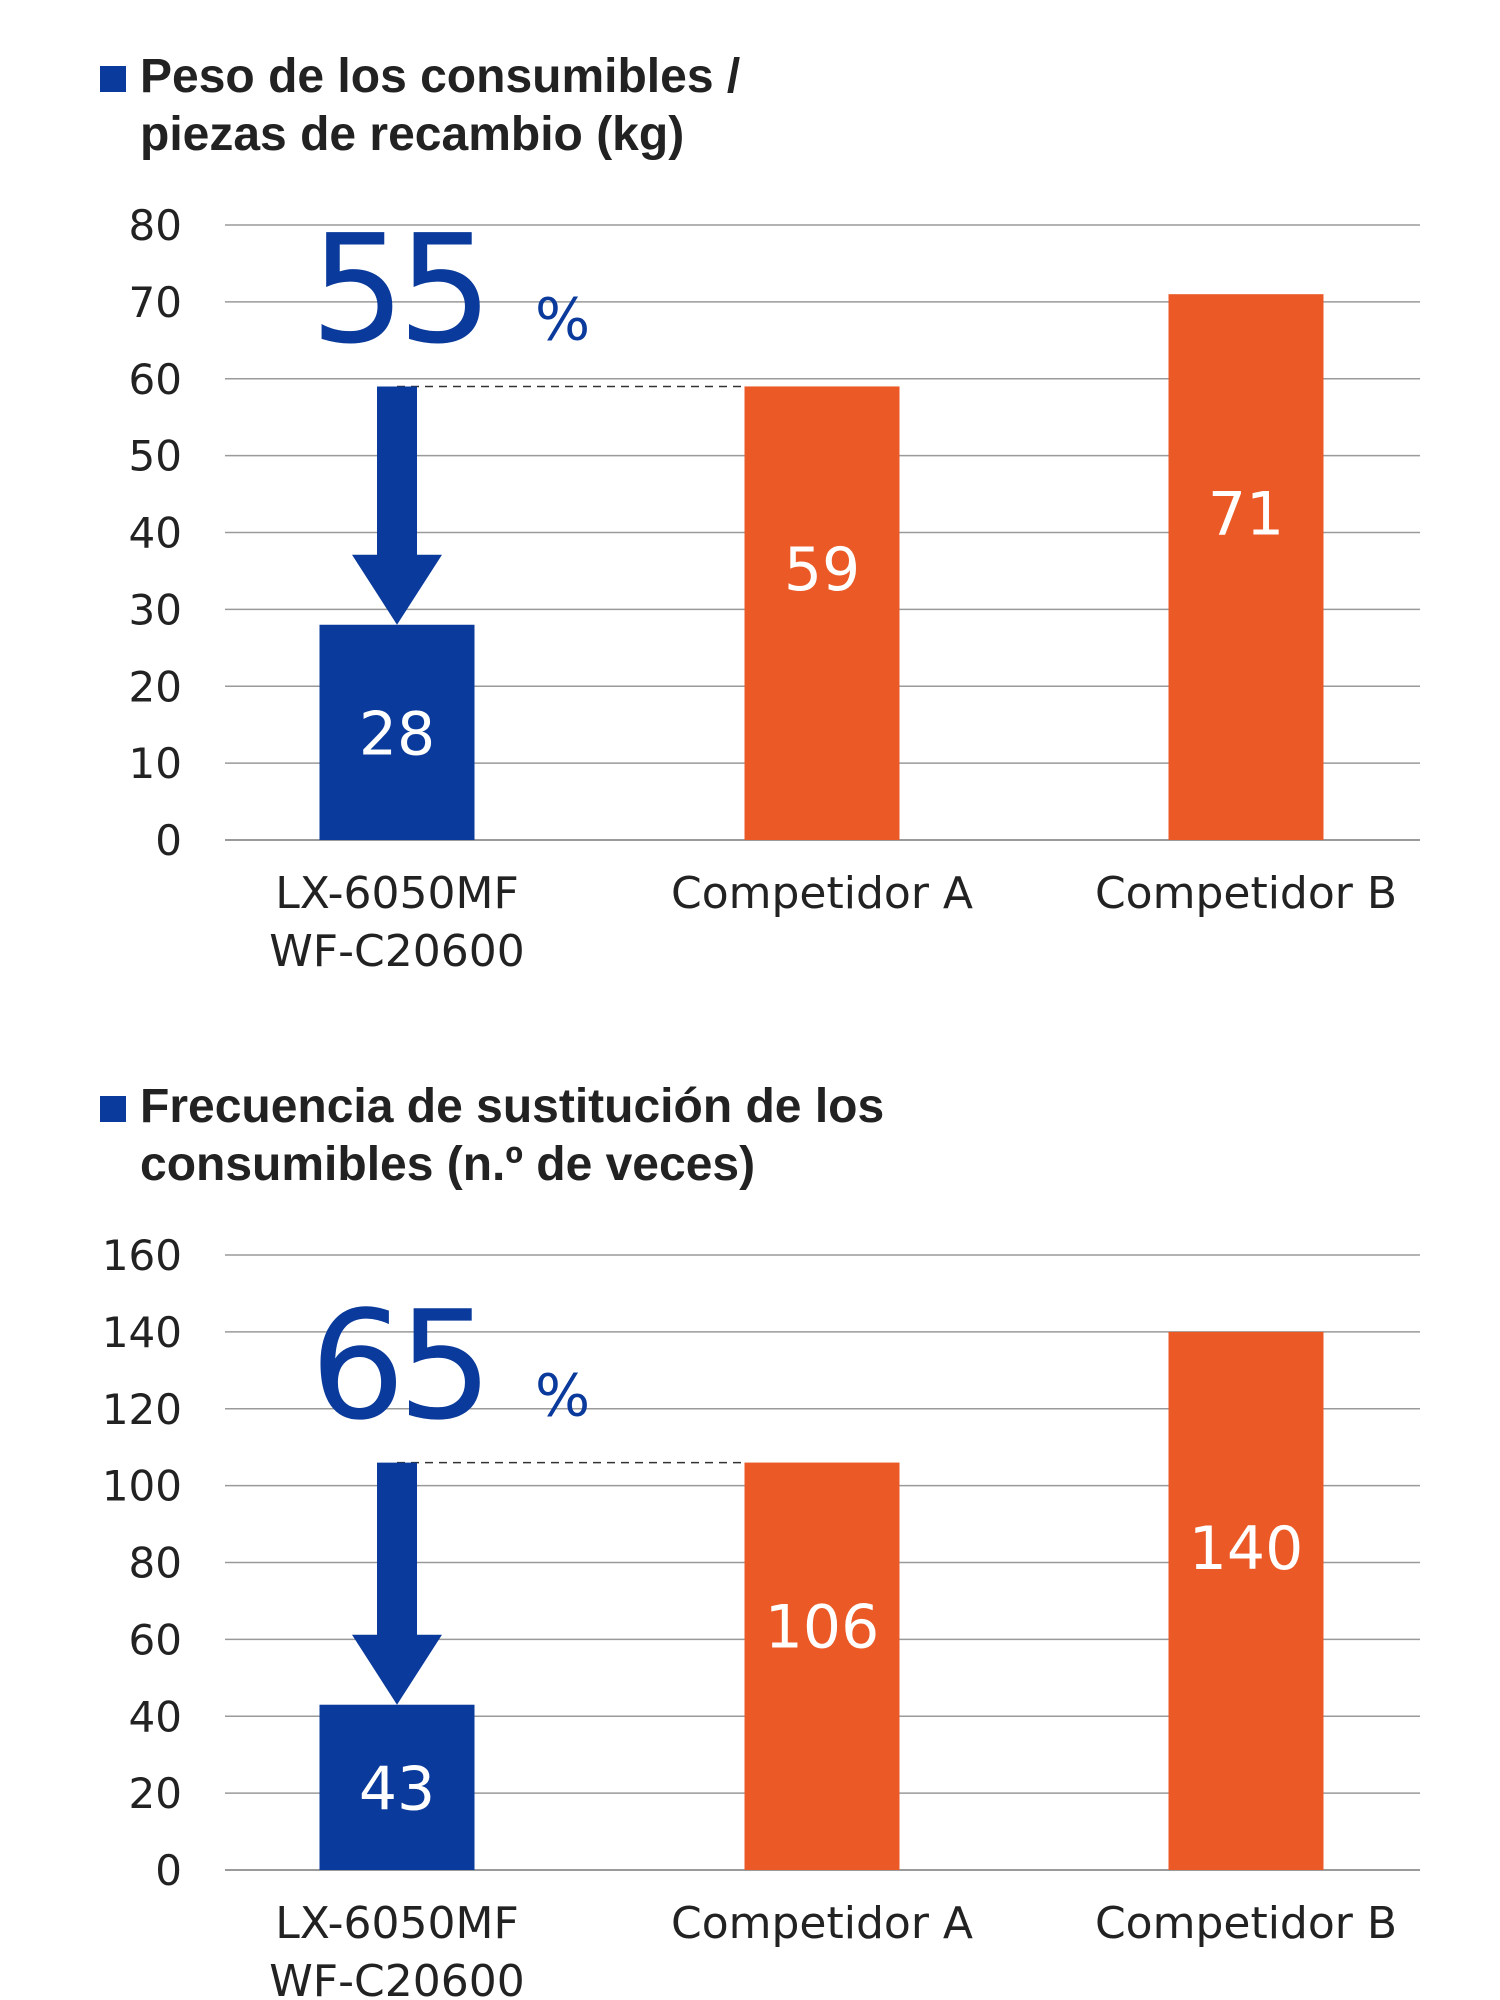 The image size is (1500, 2000). What do you see at coordinates (155, 763) in the screenshot?
I see `y-tick-label: 10` at bounding box center [155, 763].